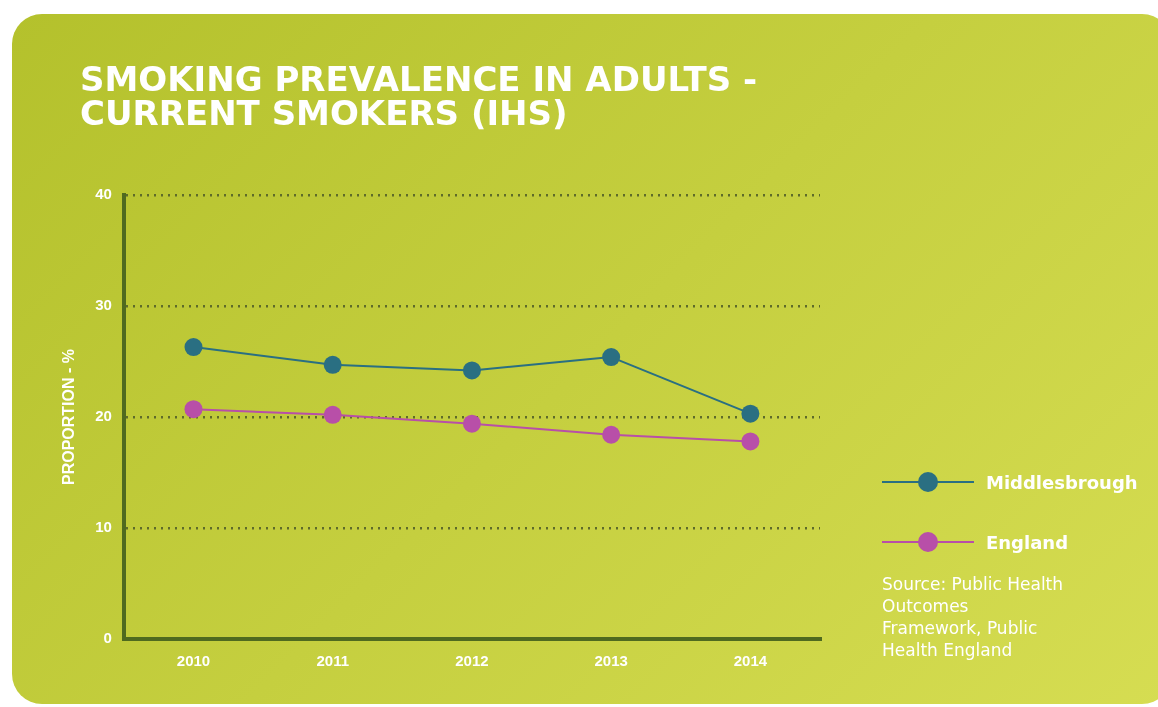 This screenshot has height=707, width=1158. I want to click on x-tick-label: 2010, so click(193, 661).